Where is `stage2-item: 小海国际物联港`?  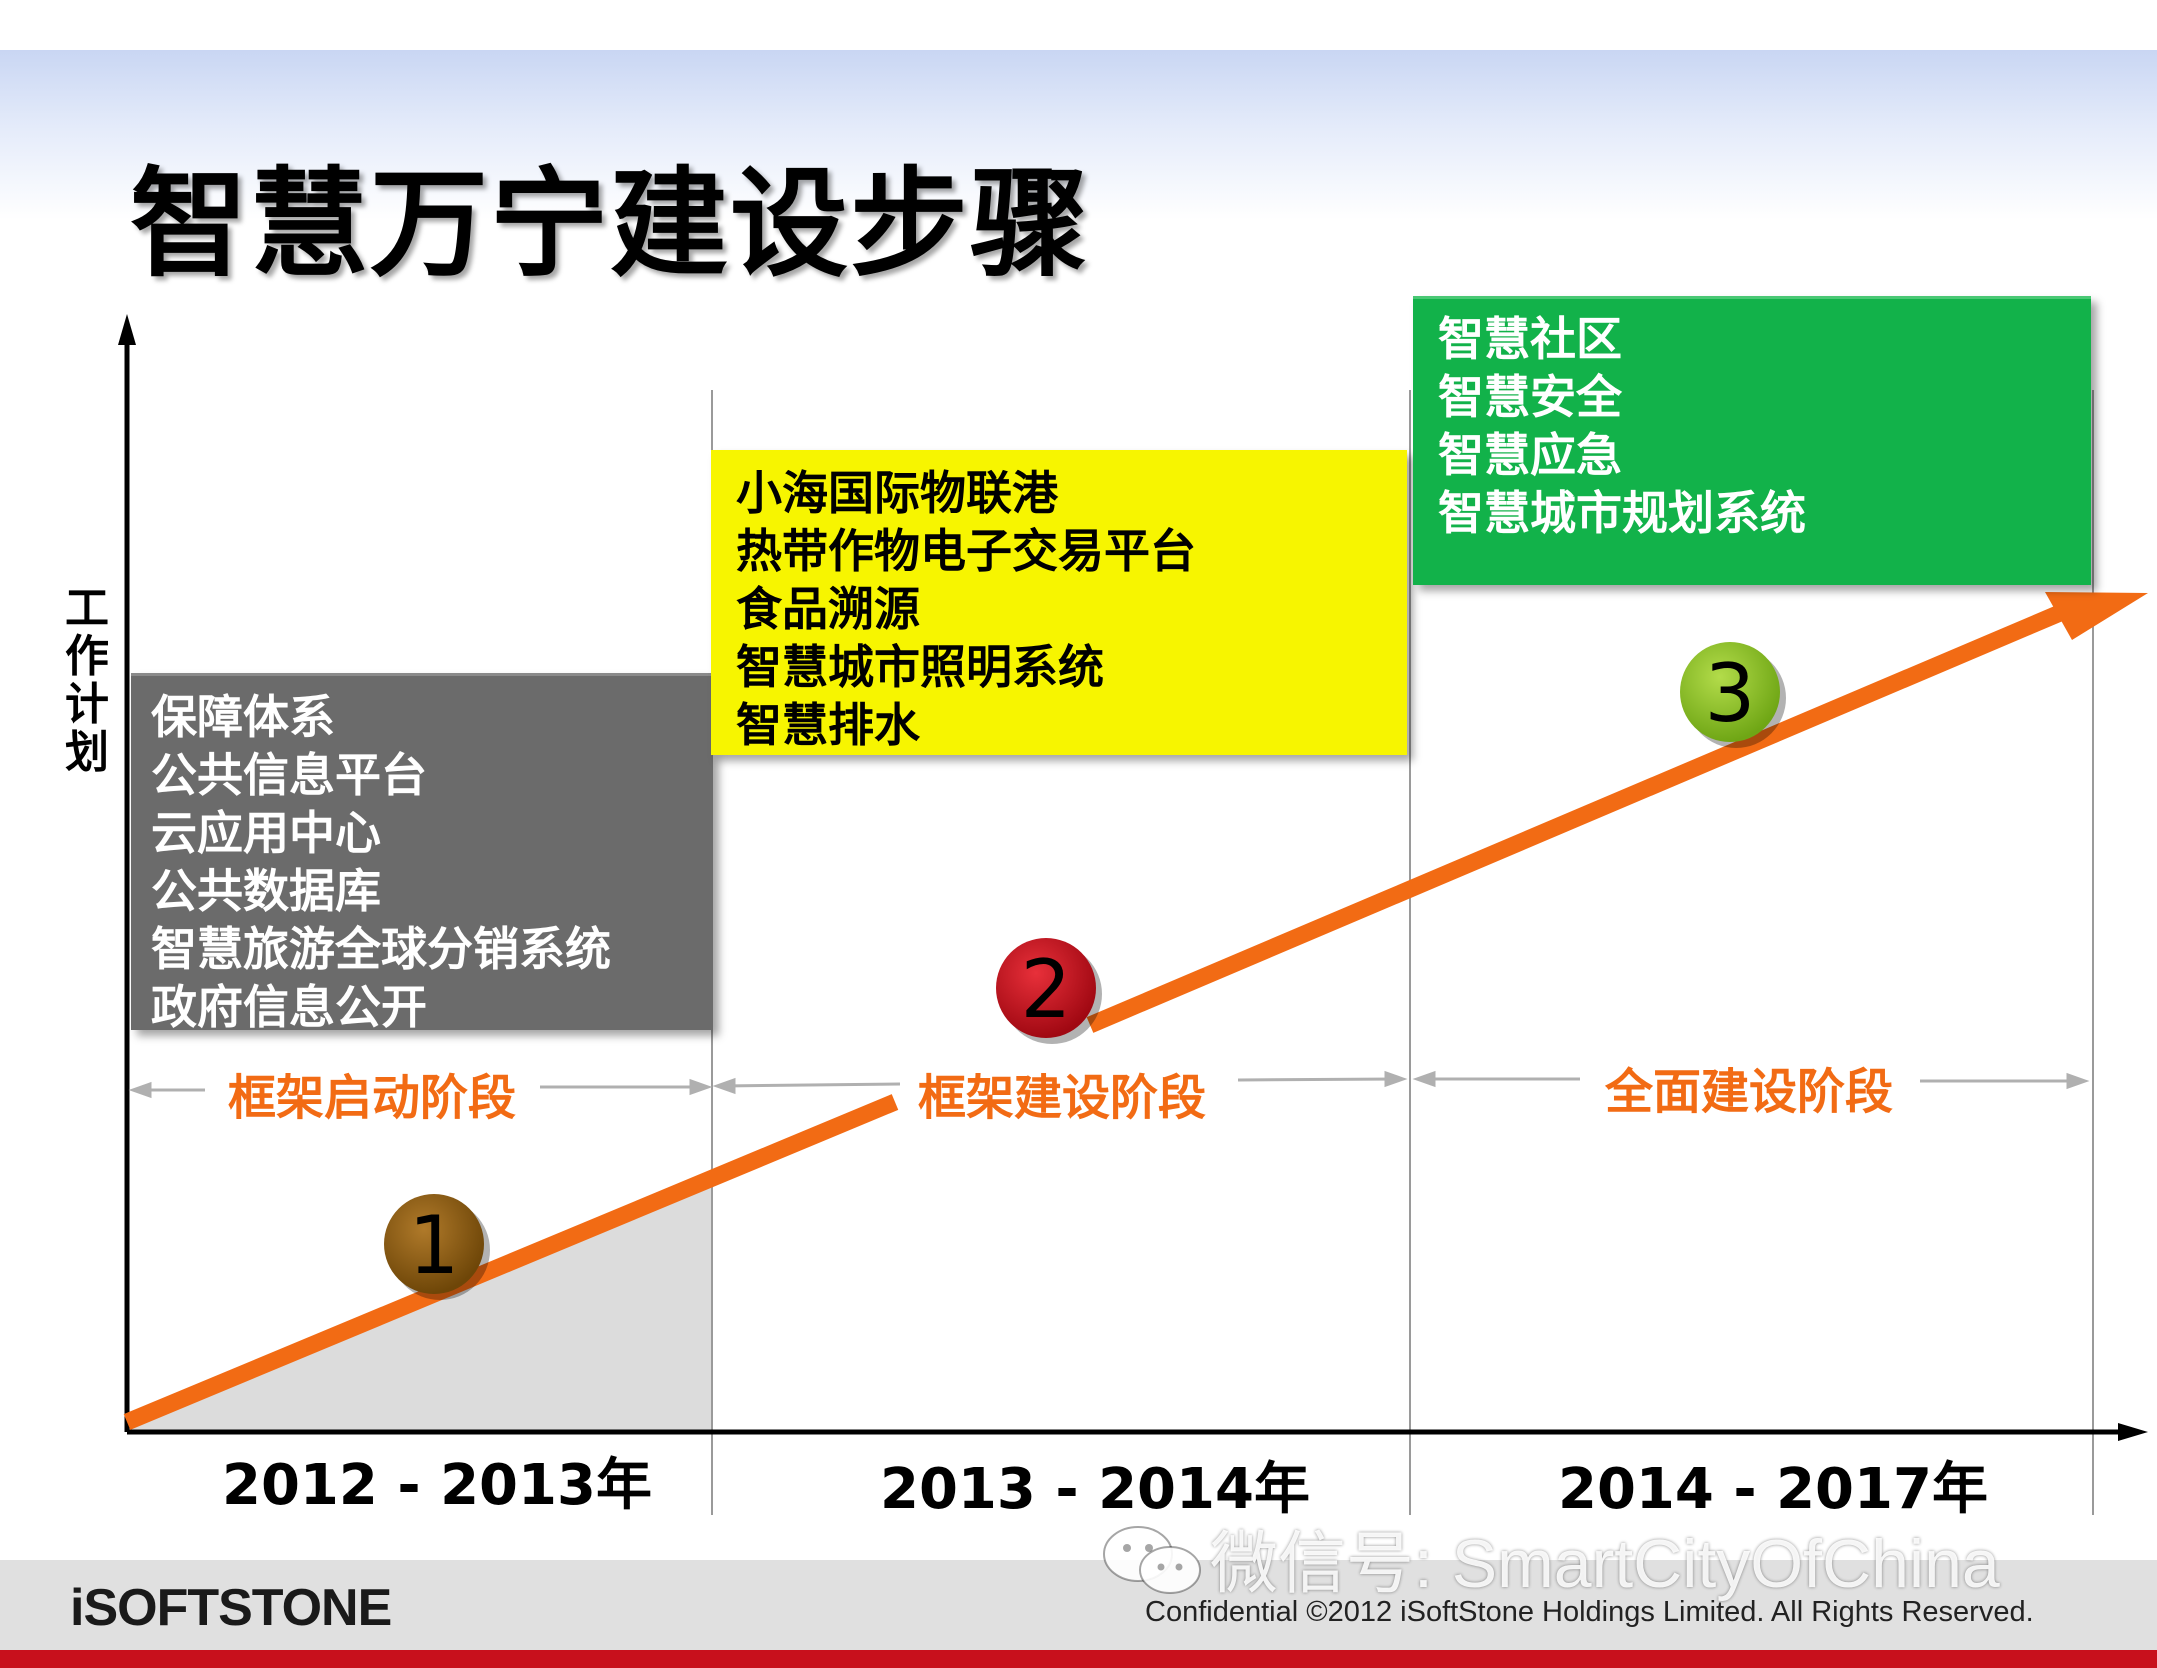 stage2-item: 小海国际物联港 is located at coordinates (897, 493).